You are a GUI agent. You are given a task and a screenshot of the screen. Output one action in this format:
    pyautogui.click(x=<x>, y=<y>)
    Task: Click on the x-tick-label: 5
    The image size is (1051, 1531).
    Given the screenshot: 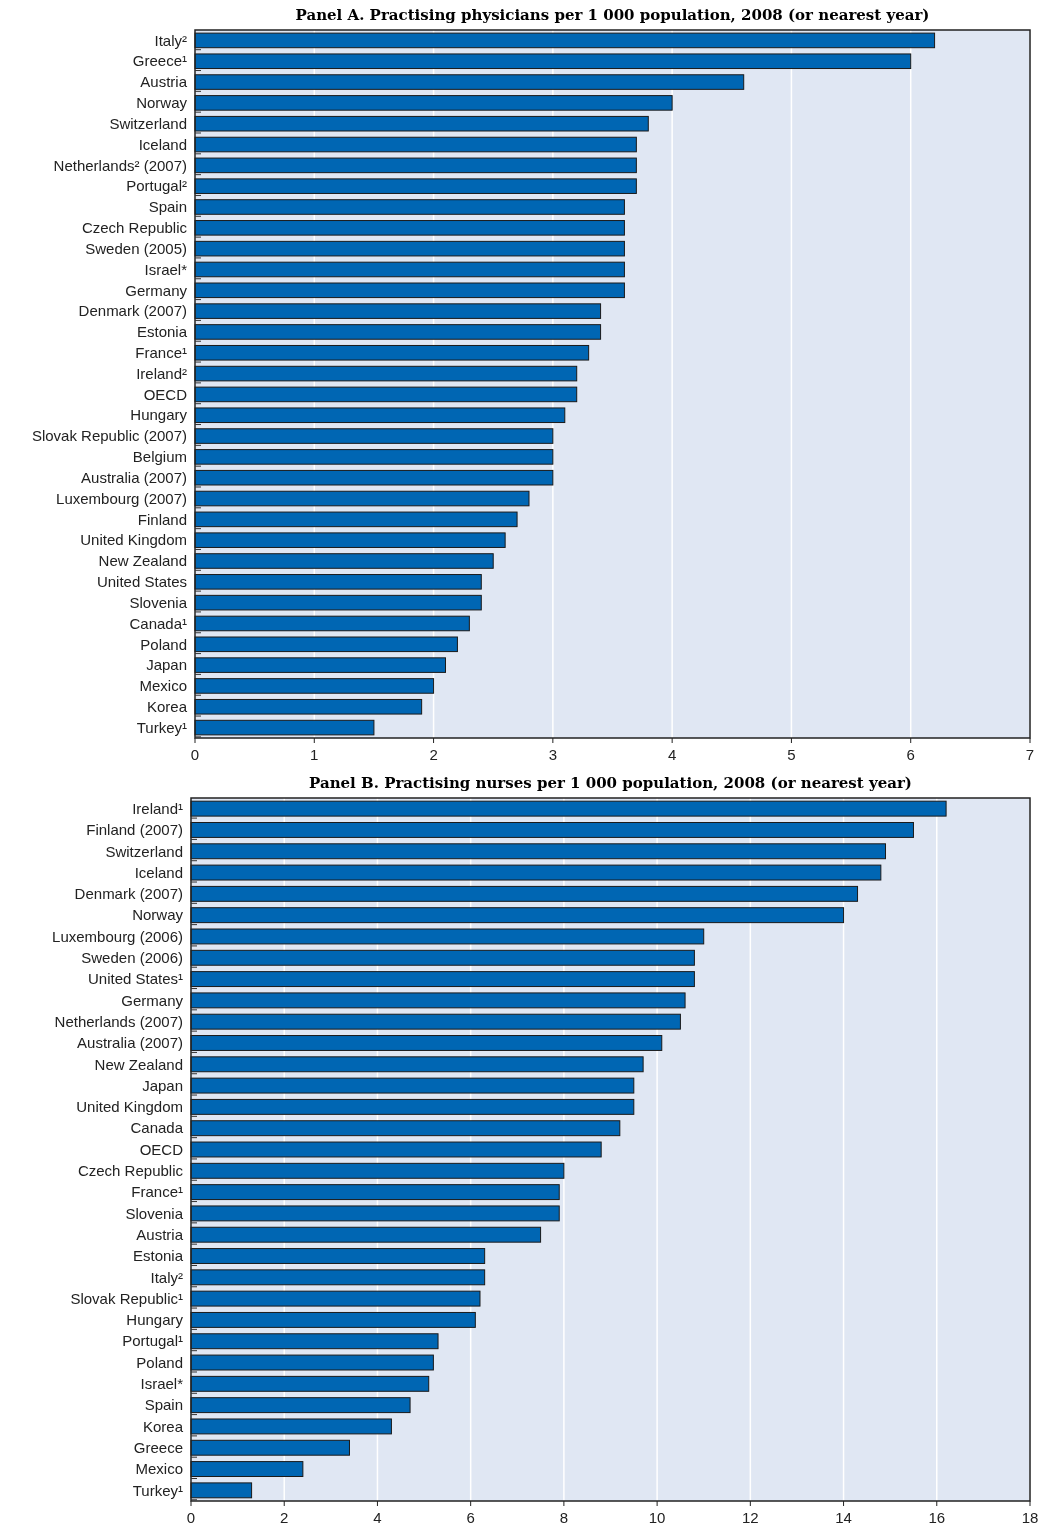 What is the action you would take?
    pyautogui.click(x=791, y=754)
    